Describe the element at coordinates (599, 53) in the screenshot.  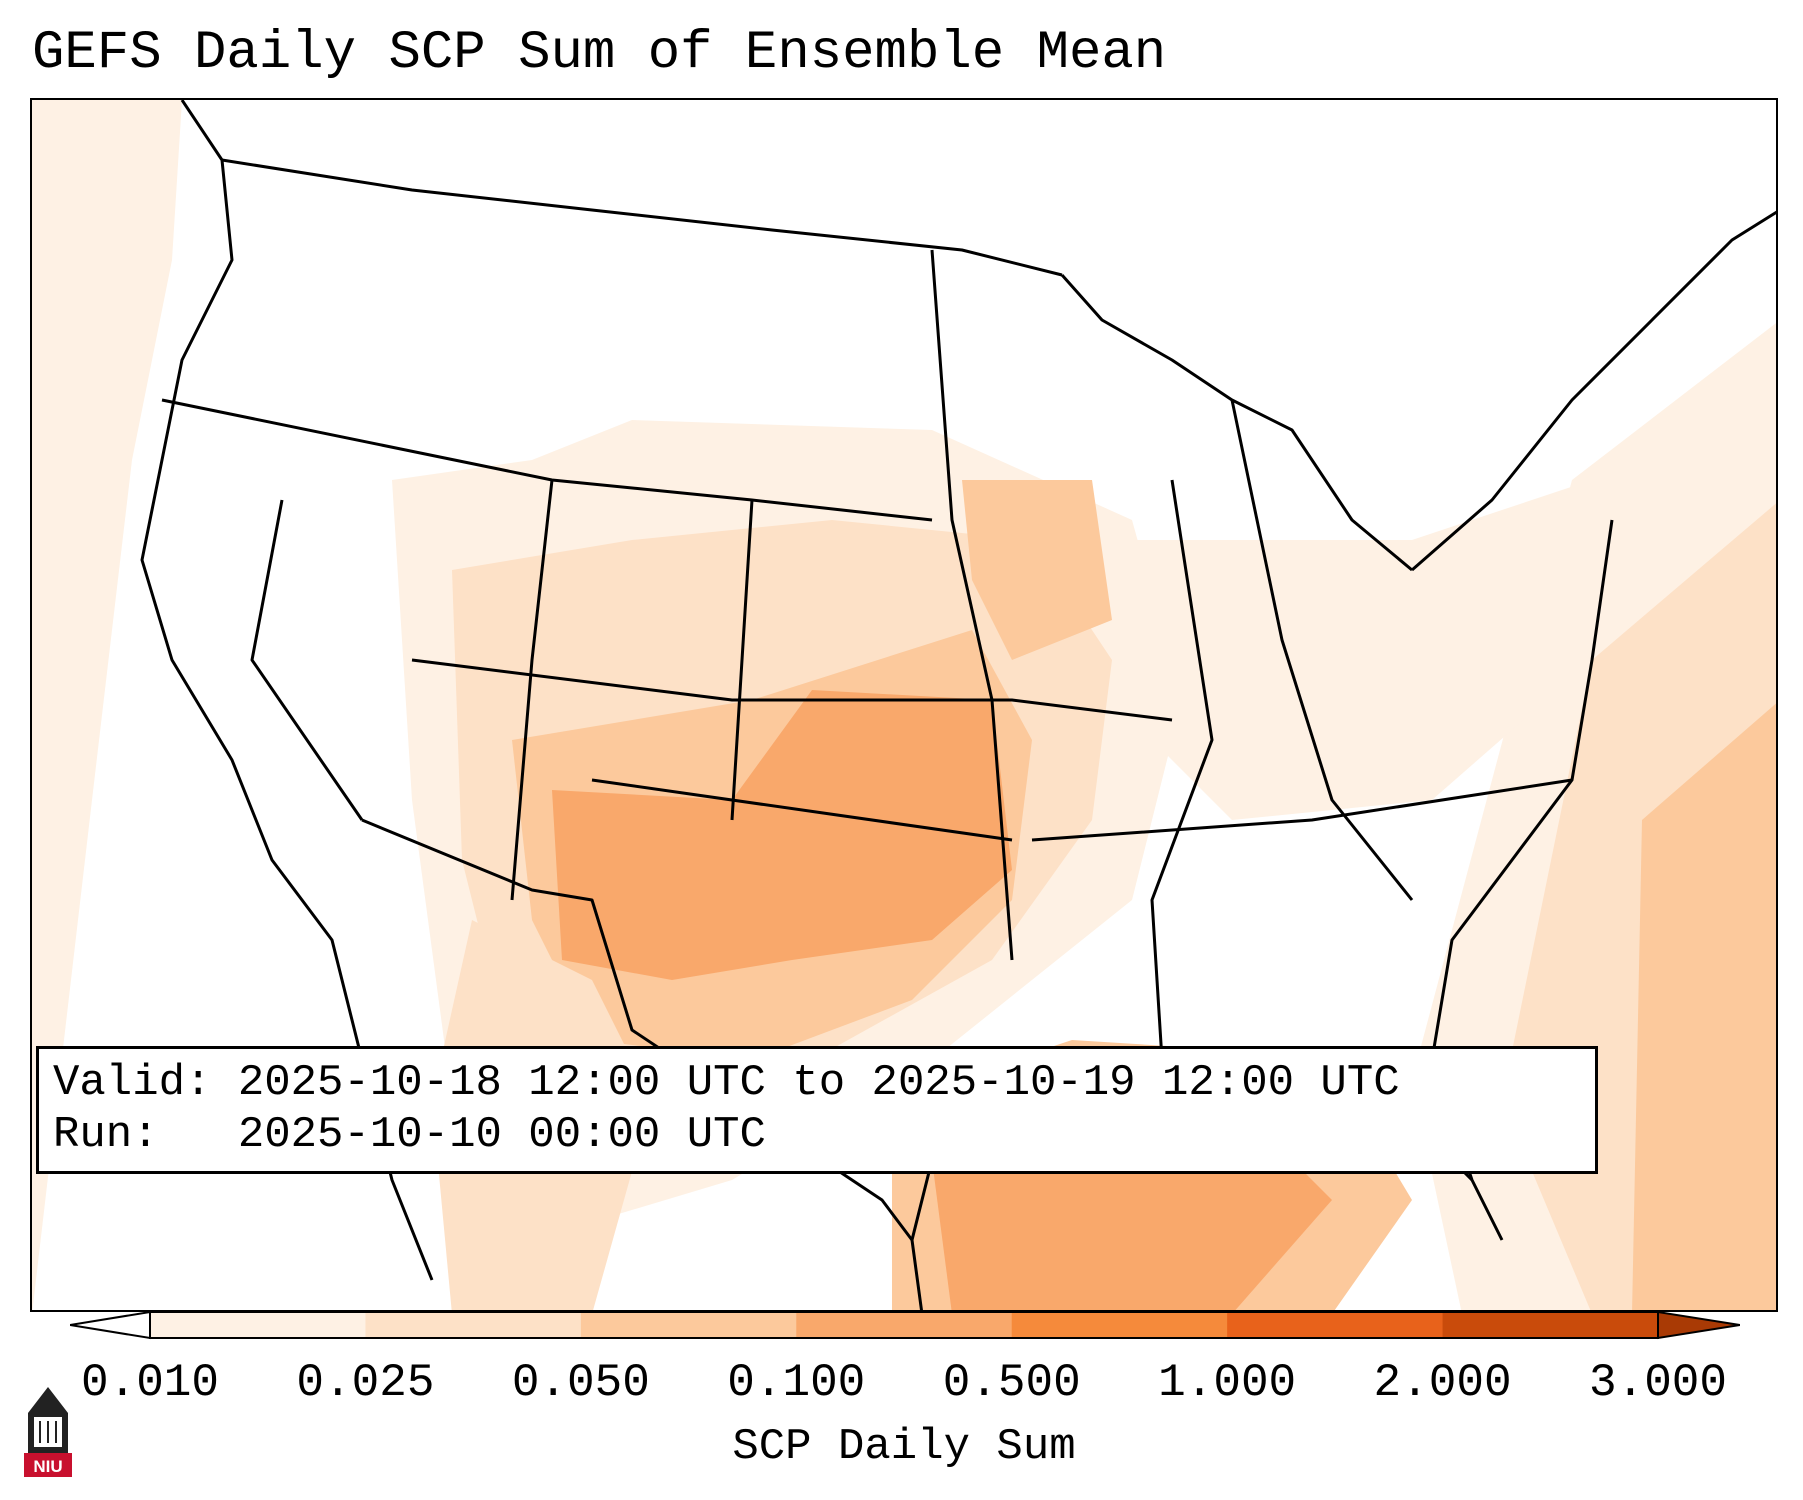
I see `chart-title: GEFS Daily SCP Sum of Ensemble Mean` at that location.